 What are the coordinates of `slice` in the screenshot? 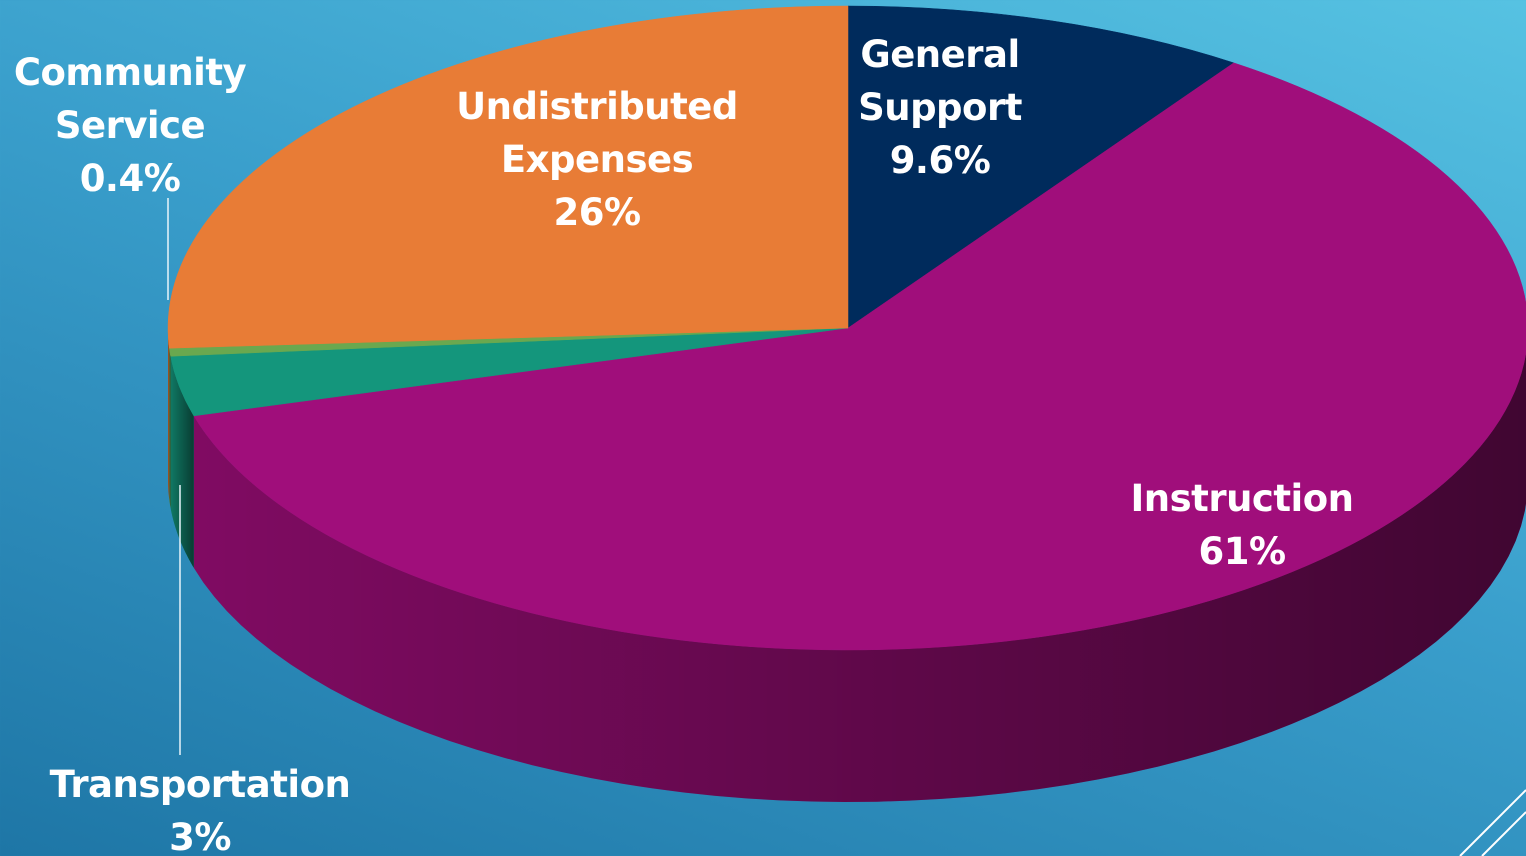 It's located at (1041, 167).